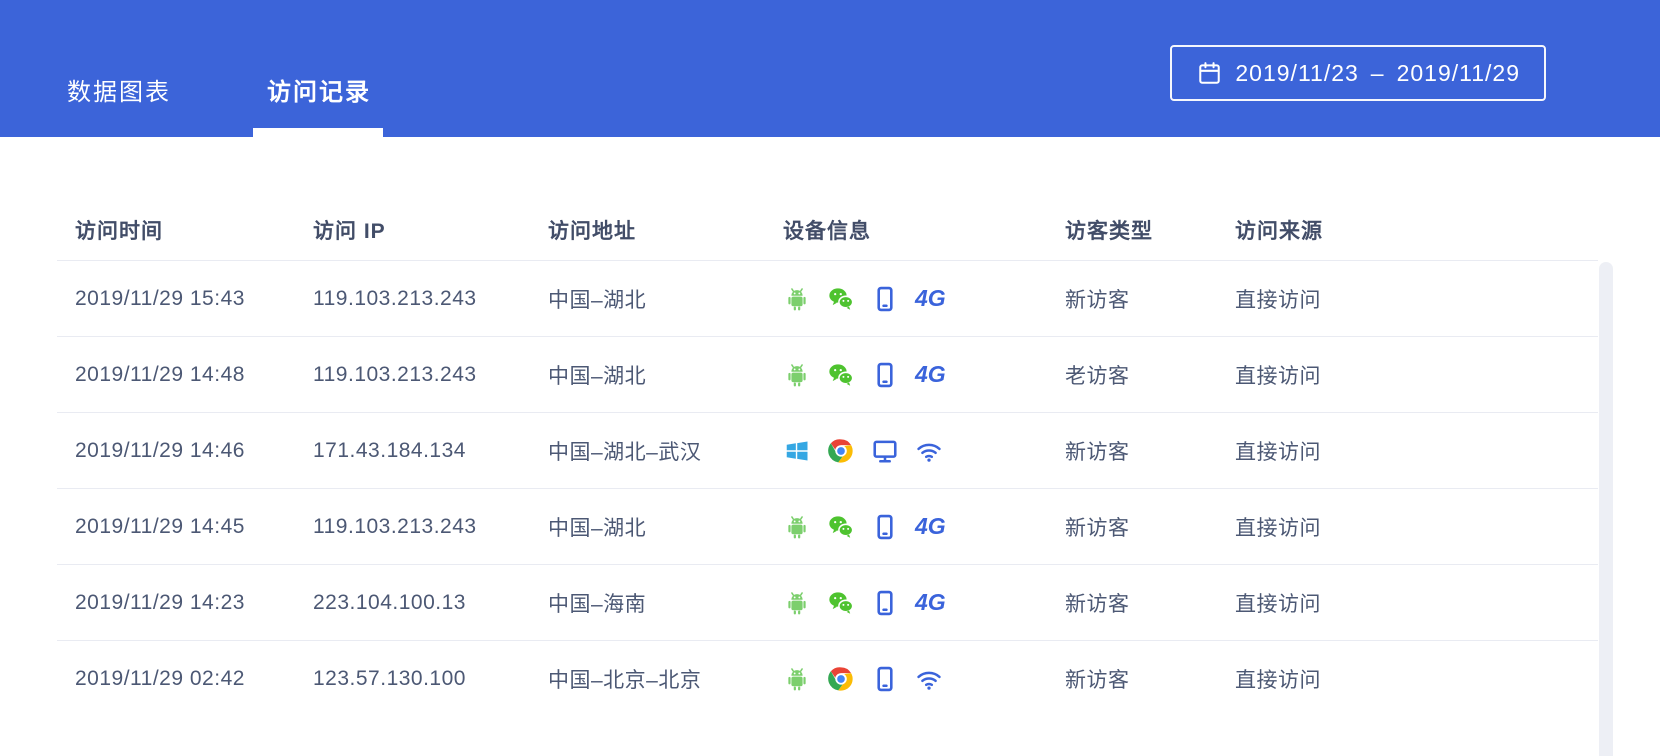  What do you see at coordinates (1279, 231) in the screenshot?
I see `column-header: 访问来源` at bounding box center [1279, 231].